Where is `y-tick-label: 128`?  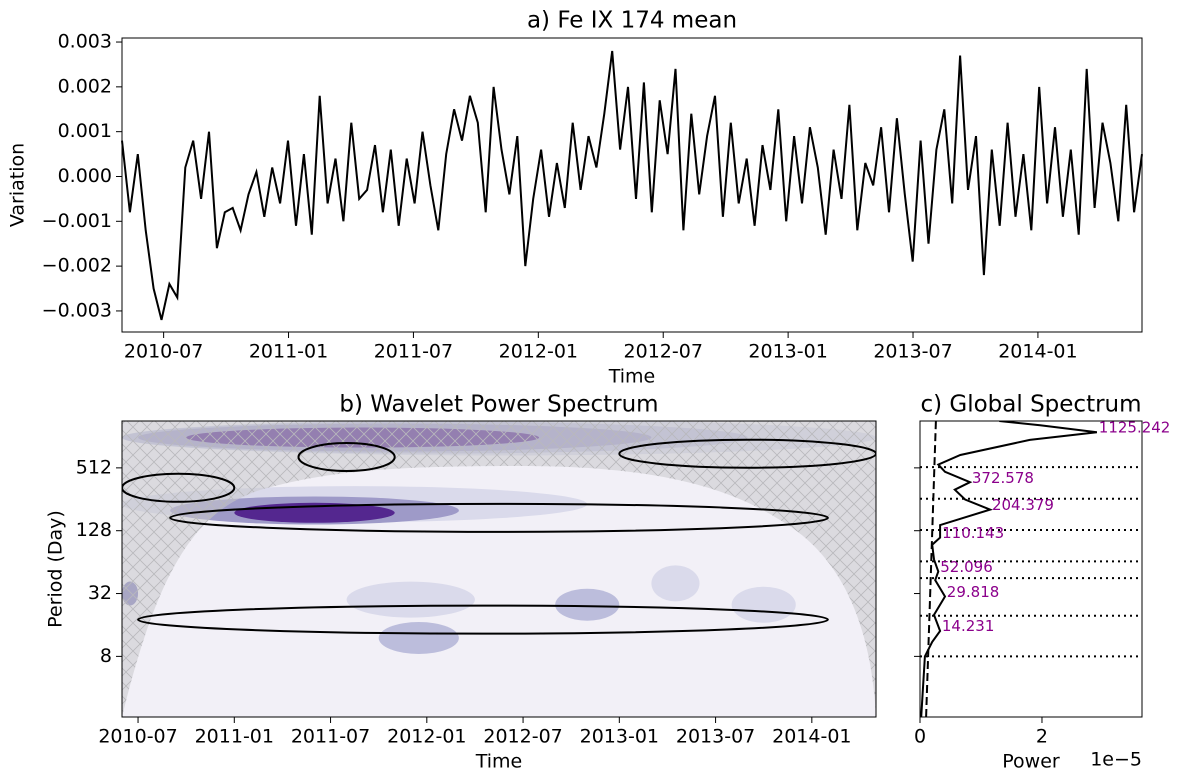
y-tick-label: 128 is located at coordinates (94, 530).